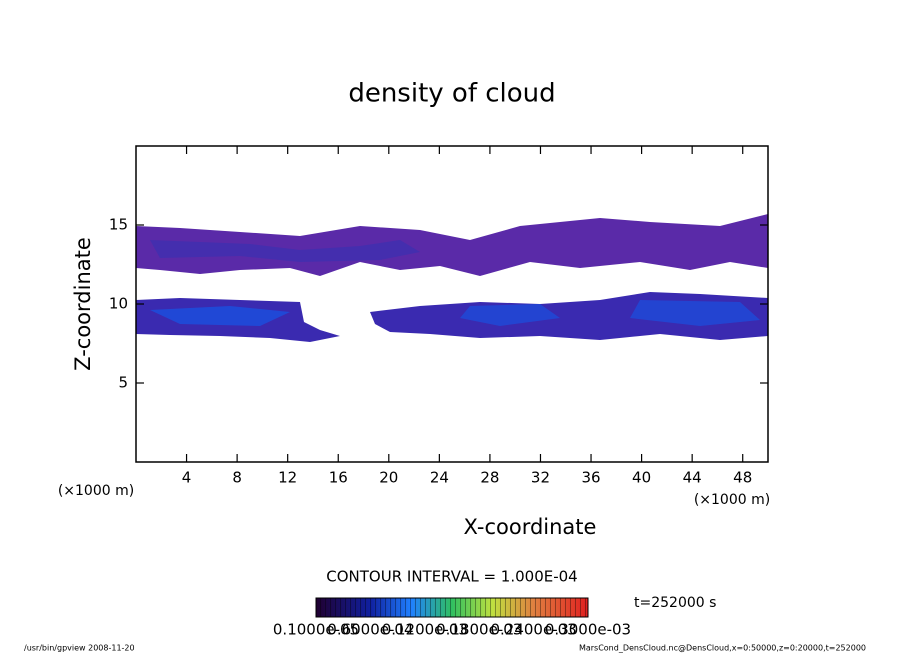 The image size is (904, 654). What do you see at coordinates (692, 478) in the screenshot?
I see `x-tick-label: 44` at bounding box center [692, 478].